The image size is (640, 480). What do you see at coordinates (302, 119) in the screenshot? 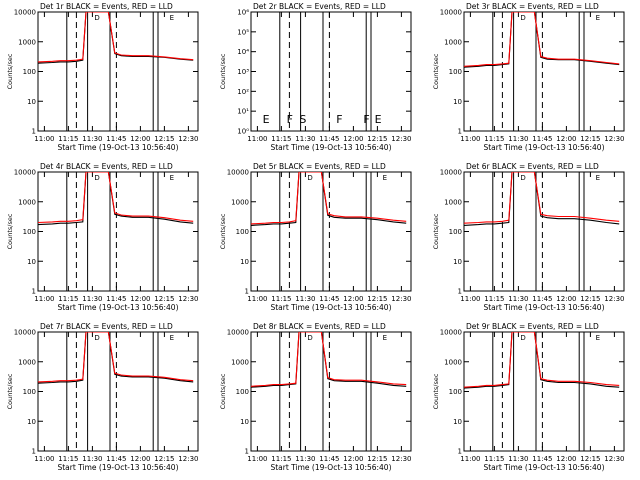
I see `annotation-label: S` at bounding box center [302, 119].